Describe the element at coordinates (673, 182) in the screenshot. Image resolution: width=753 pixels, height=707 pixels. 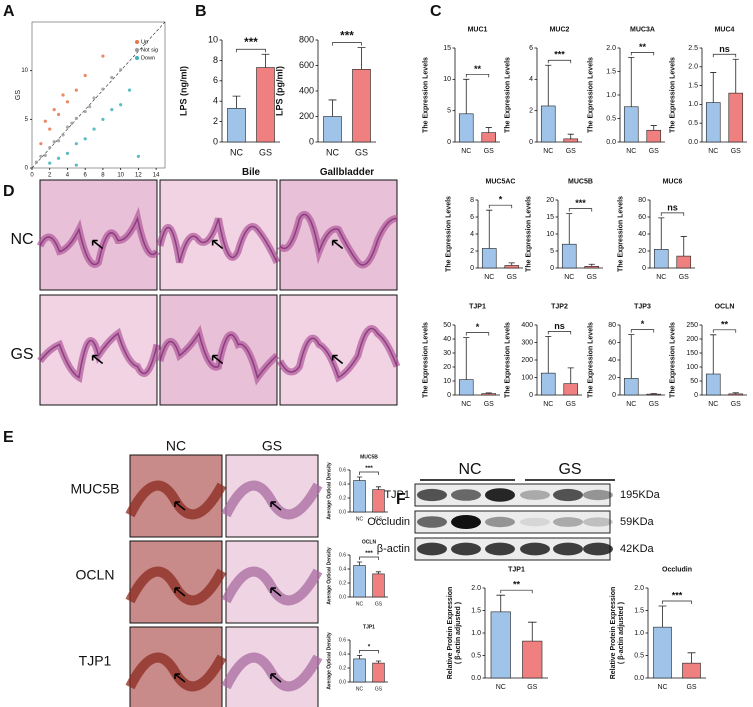
I see `chart-title: MUC6` at that location.